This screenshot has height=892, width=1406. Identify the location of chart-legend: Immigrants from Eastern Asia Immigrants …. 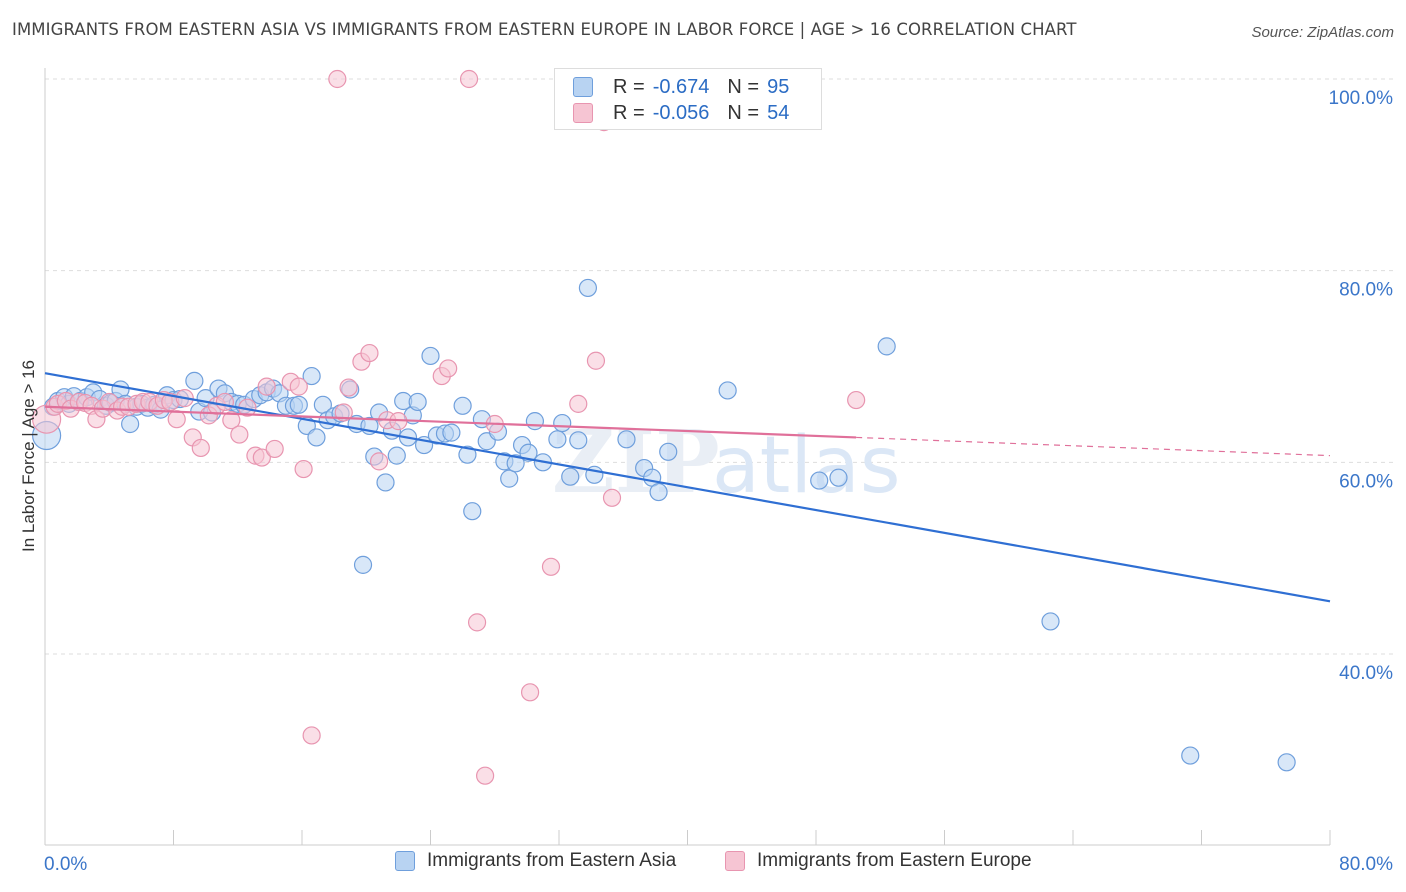
(703, 865).